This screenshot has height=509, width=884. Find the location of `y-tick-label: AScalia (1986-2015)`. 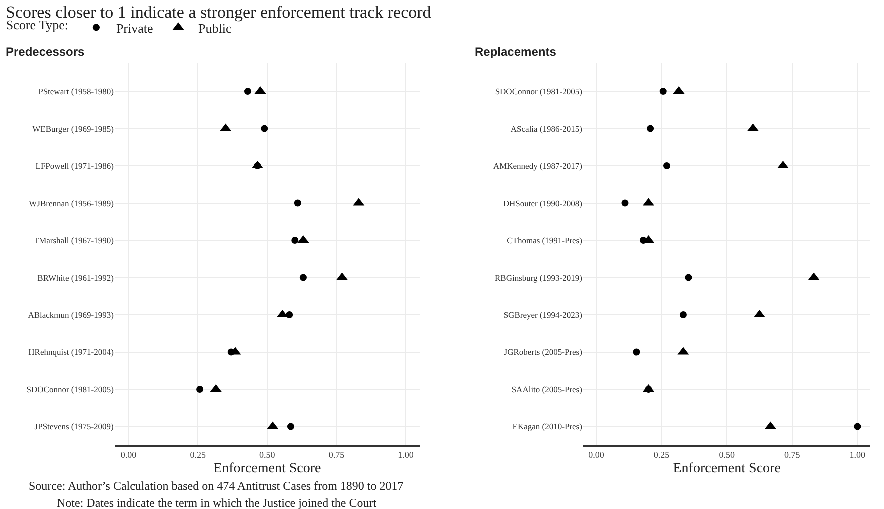

y-tick-label: AScalia (1986-2015) is located at coordinates (546, 129).